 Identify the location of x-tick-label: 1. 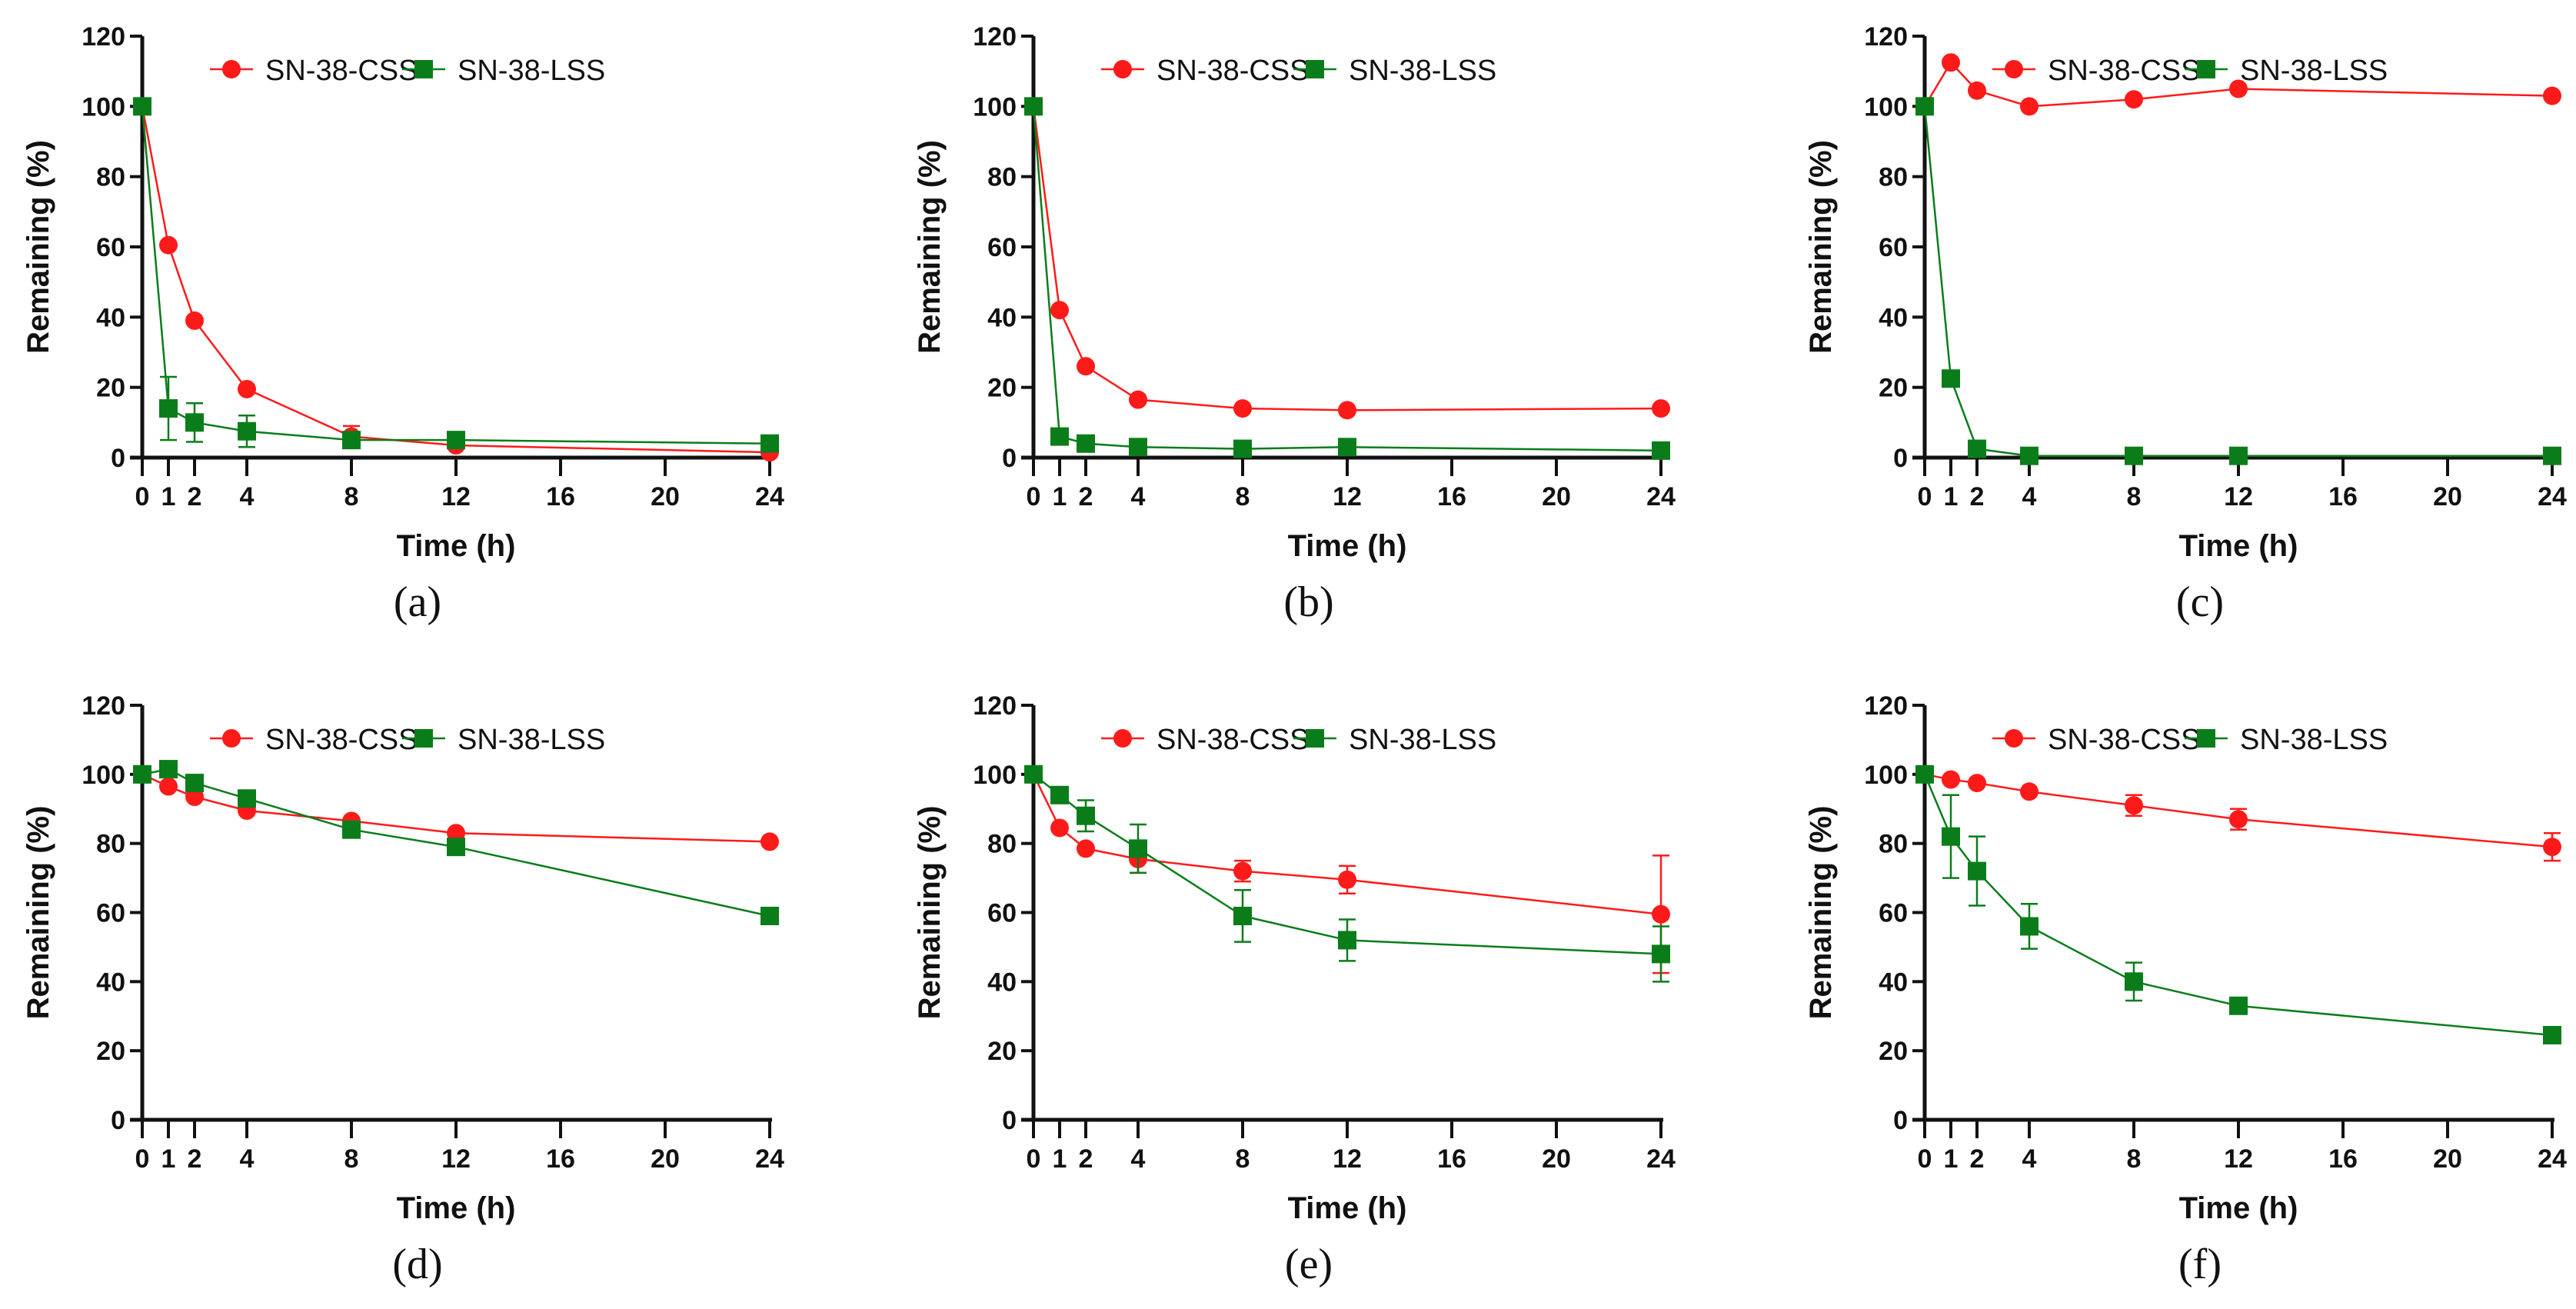
(168, 496).